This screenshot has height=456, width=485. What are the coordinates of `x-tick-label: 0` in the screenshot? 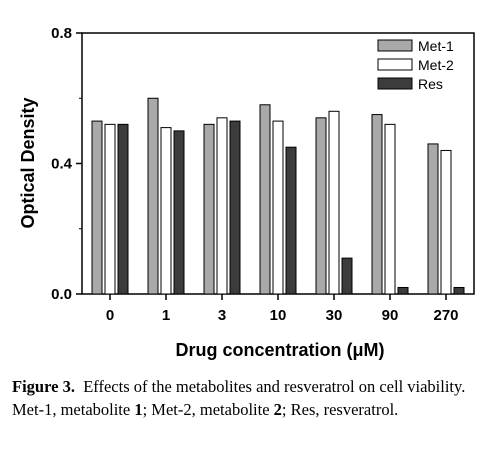 It's located at (110, 315).